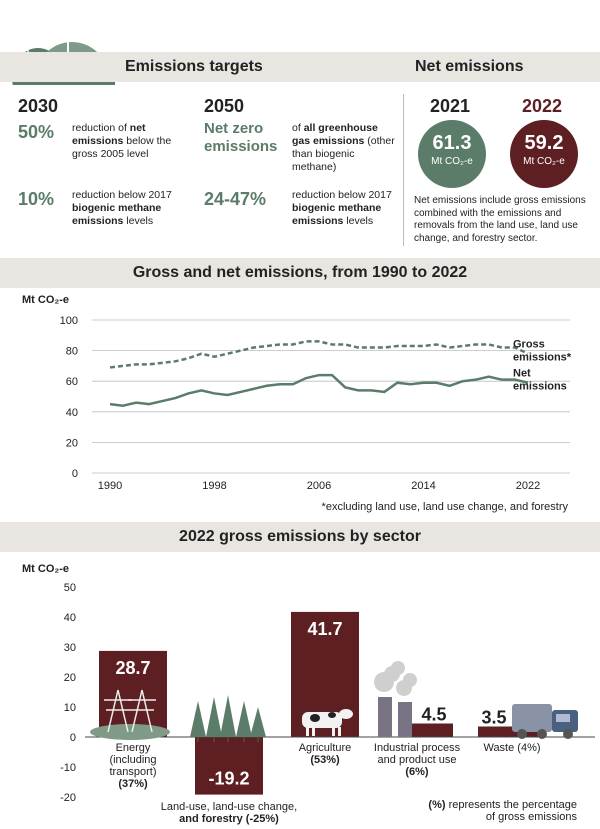 Image resolution: width=600 pixels, height=829 pixels. I want to click on net-2021-value: 61.3, so click(452, 143).